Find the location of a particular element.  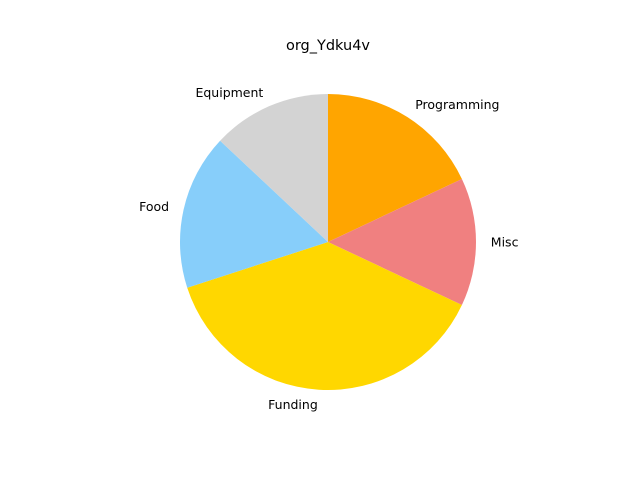

slice-label-misc: Misc is located at coordinates (505, 242).